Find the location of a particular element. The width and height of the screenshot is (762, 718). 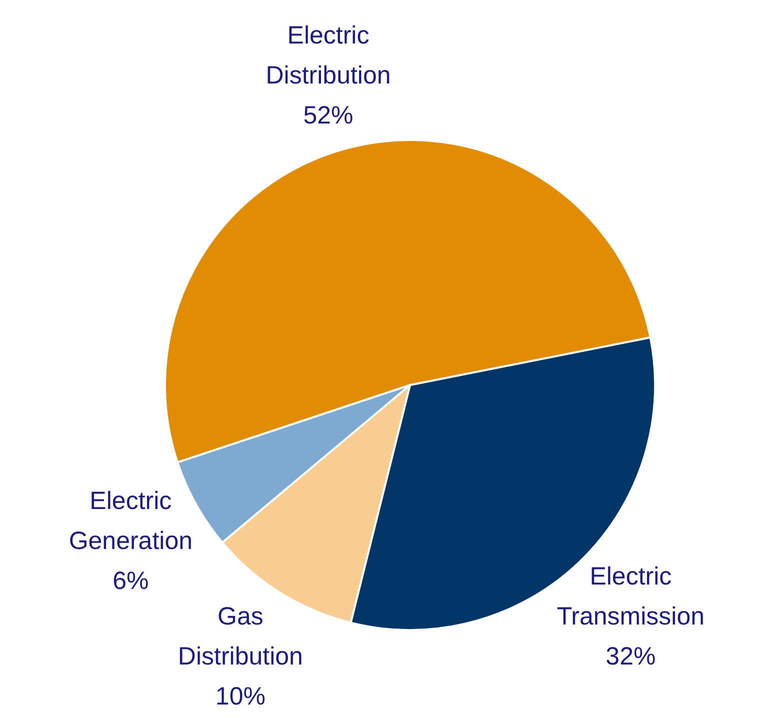

data-label: 52% is located at coordinates (328, 116).